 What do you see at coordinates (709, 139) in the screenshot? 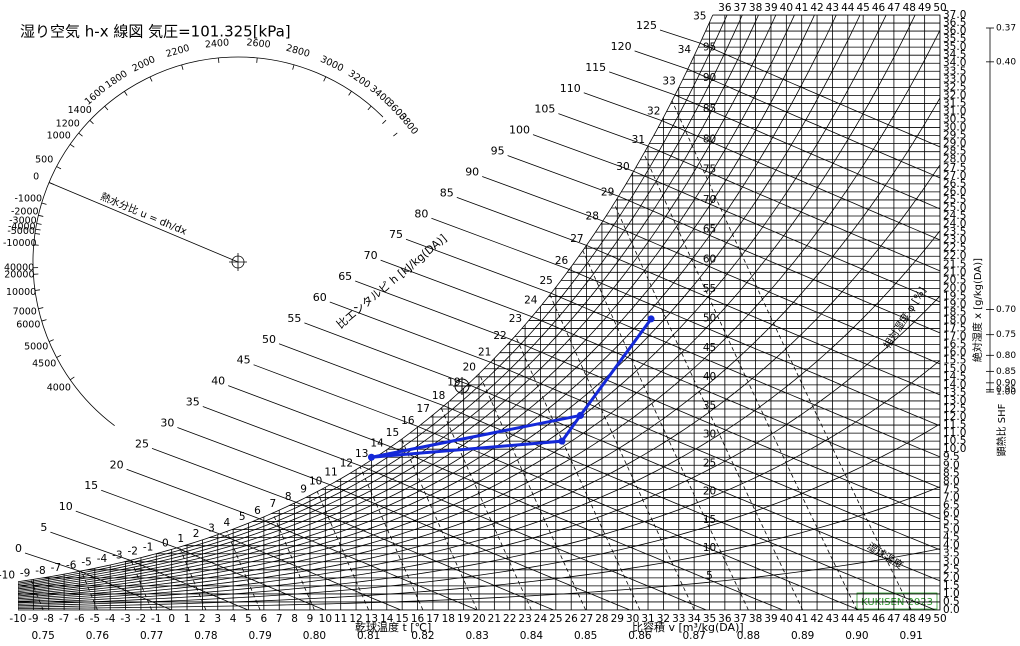
I see `rh-label: 80` at bounding box center [709, 139].